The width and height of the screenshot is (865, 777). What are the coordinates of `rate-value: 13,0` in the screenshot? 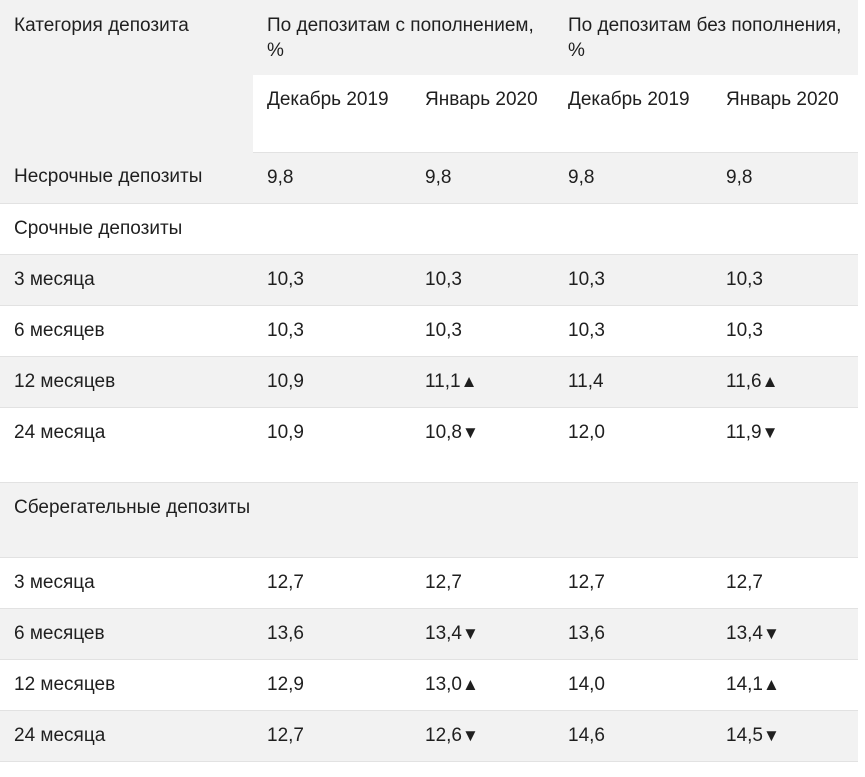 It's located at (443, 684).